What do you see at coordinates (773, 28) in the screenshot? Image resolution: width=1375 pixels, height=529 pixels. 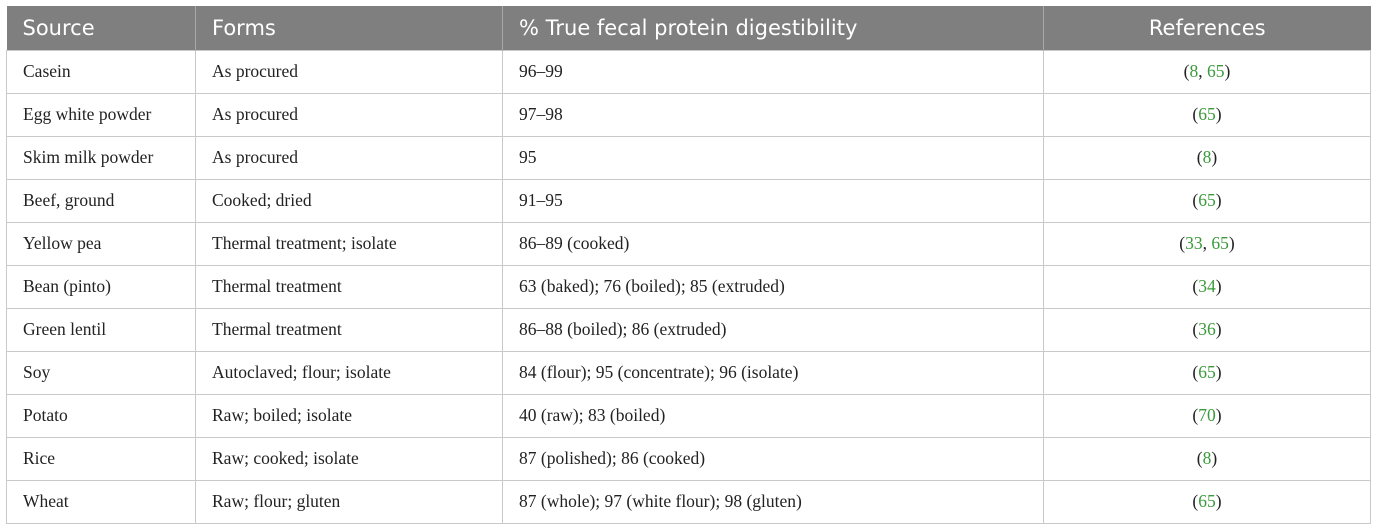 I see `header-digestibility: % True fecal protein digestibility` at bounding box center [773, 28].